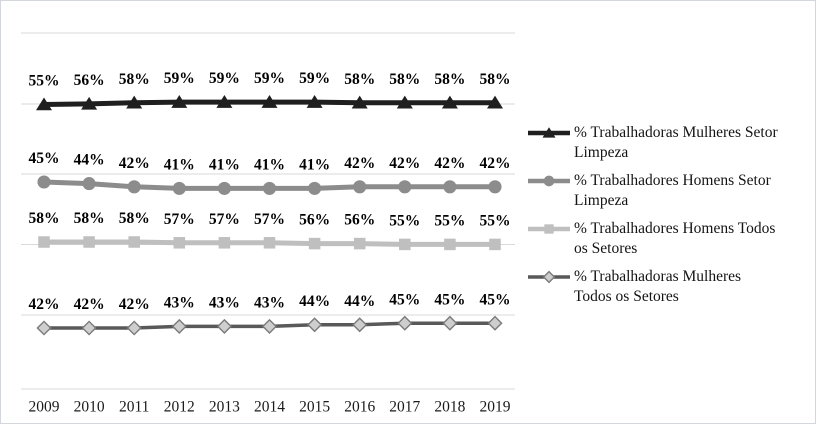 The height and width of the screenshot is (424, 816). Describe the element at coordinates (44, 407) in the screenshot. I see `x-axis-tick-label: 2009` at that location.